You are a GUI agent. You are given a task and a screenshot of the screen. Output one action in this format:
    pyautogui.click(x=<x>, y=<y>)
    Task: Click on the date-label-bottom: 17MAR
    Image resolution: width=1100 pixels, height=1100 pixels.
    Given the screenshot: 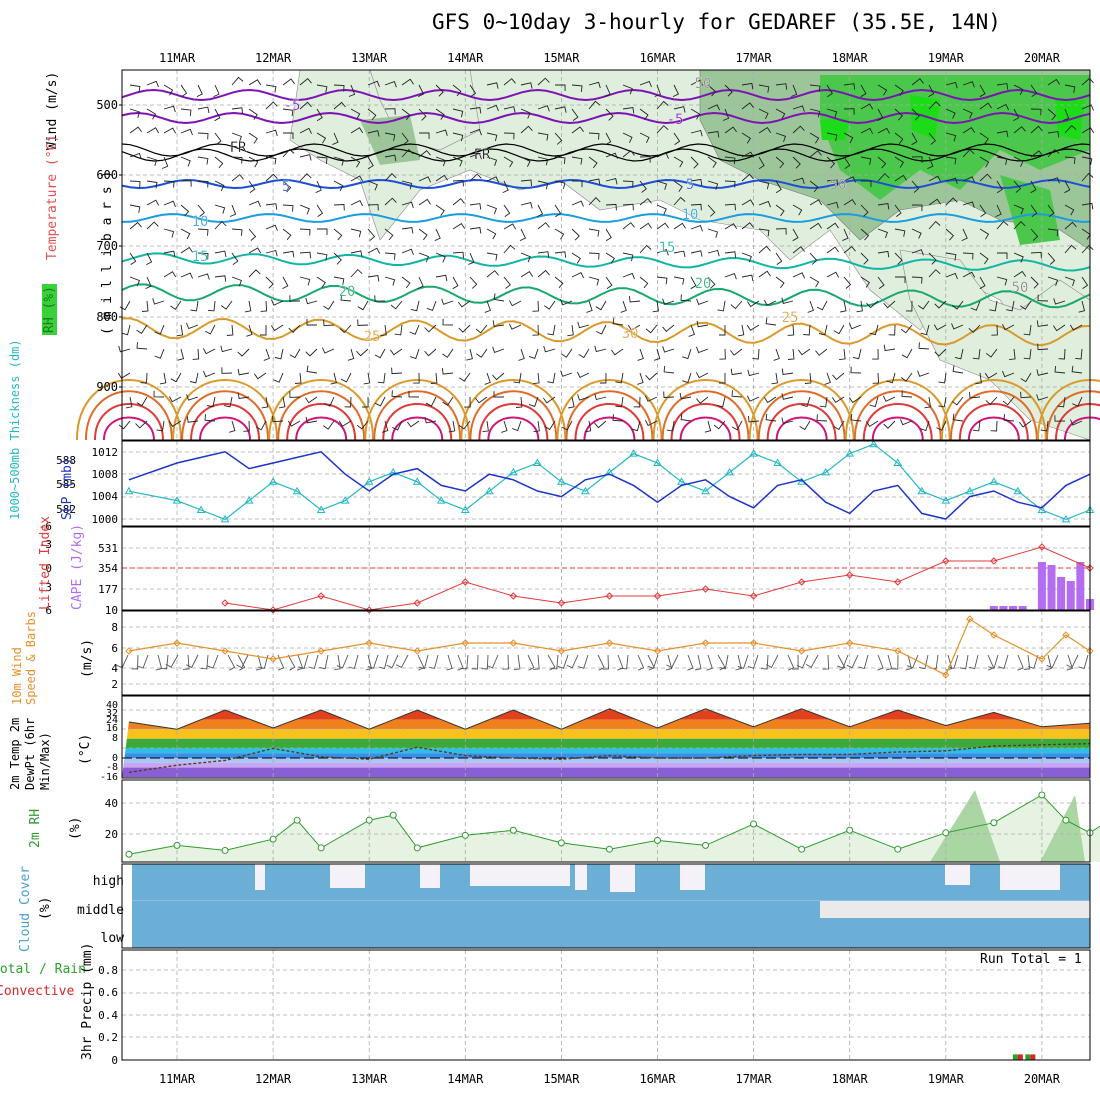 What is the action you would take?
    pyautogui.click(x=754, y=1079)
    